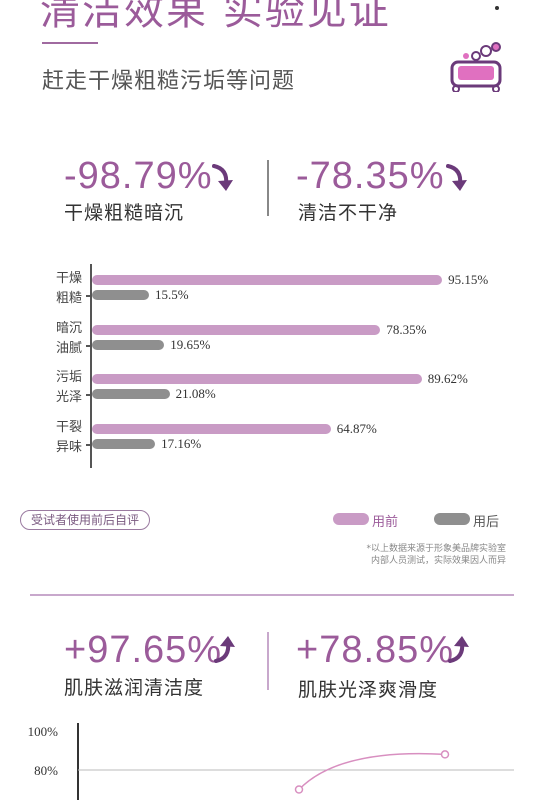 This screenshot has height=800, width=542. I want to click on category-label-line: 干裂, so click(68, 427).